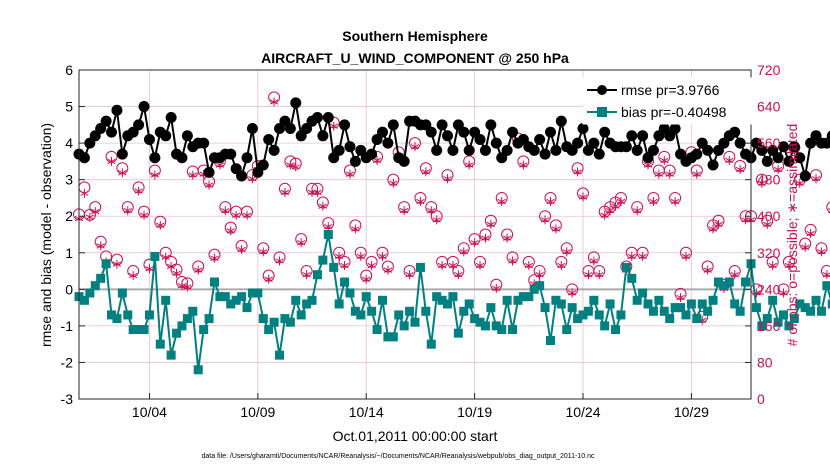 The image size is (830, 470). I want to click on y2-tick-label: 400, so click(769, 216).